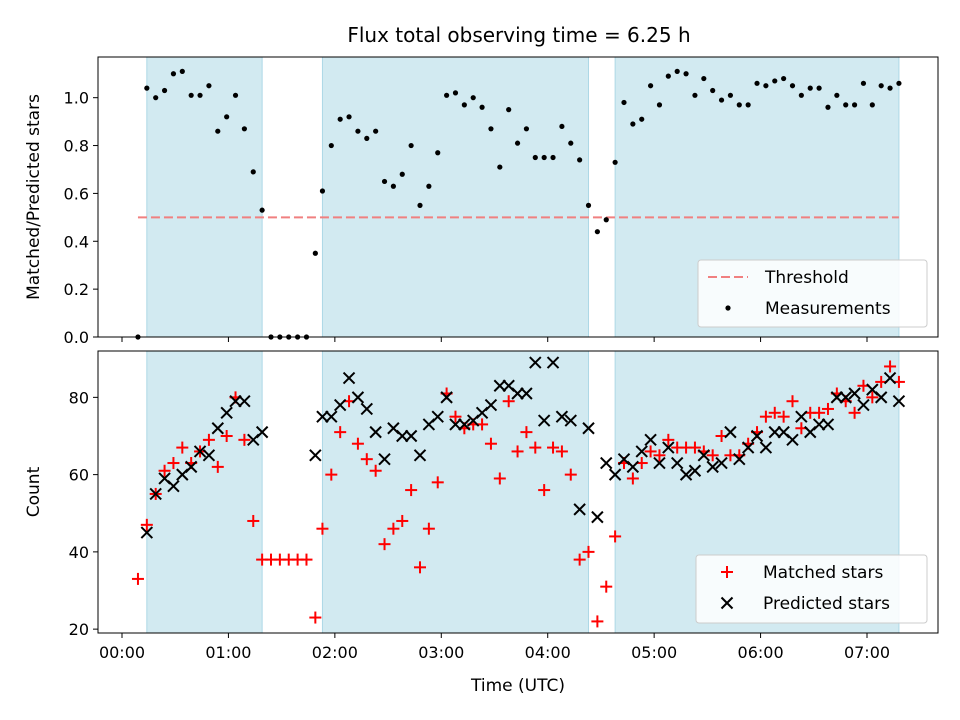  Describe the element at coordinates (79, 397) in the screenshot. I see `bottom-y-tick-label: 80` at that location.